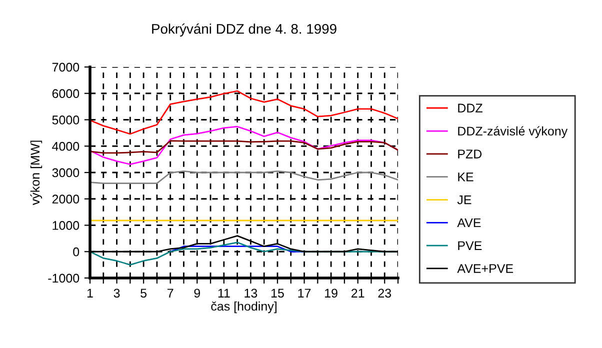 The height and width of the screenshot is (348, 602). Describe the element at coordinates (224, 293) in the screenshot. I see `x-tick-label: 11` at that location.